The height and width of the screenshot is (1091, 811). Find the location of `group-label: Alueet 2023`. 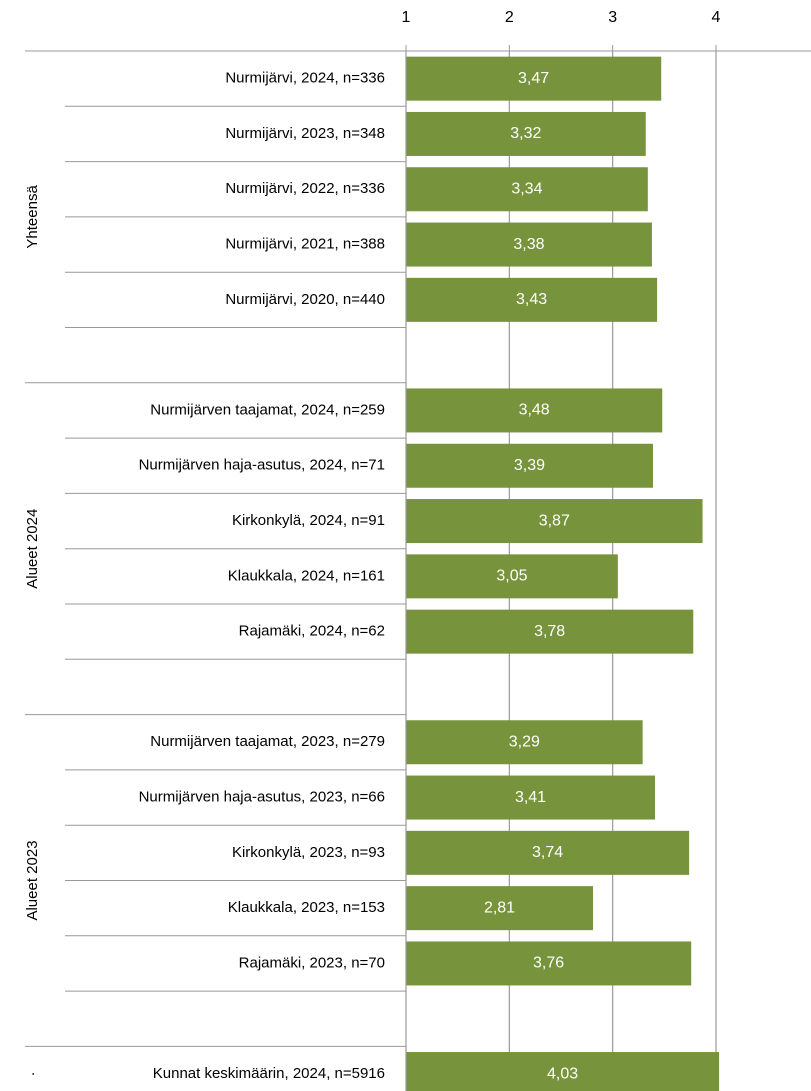

group-label: Alueet 2023 is located at coordinates (32, 880).